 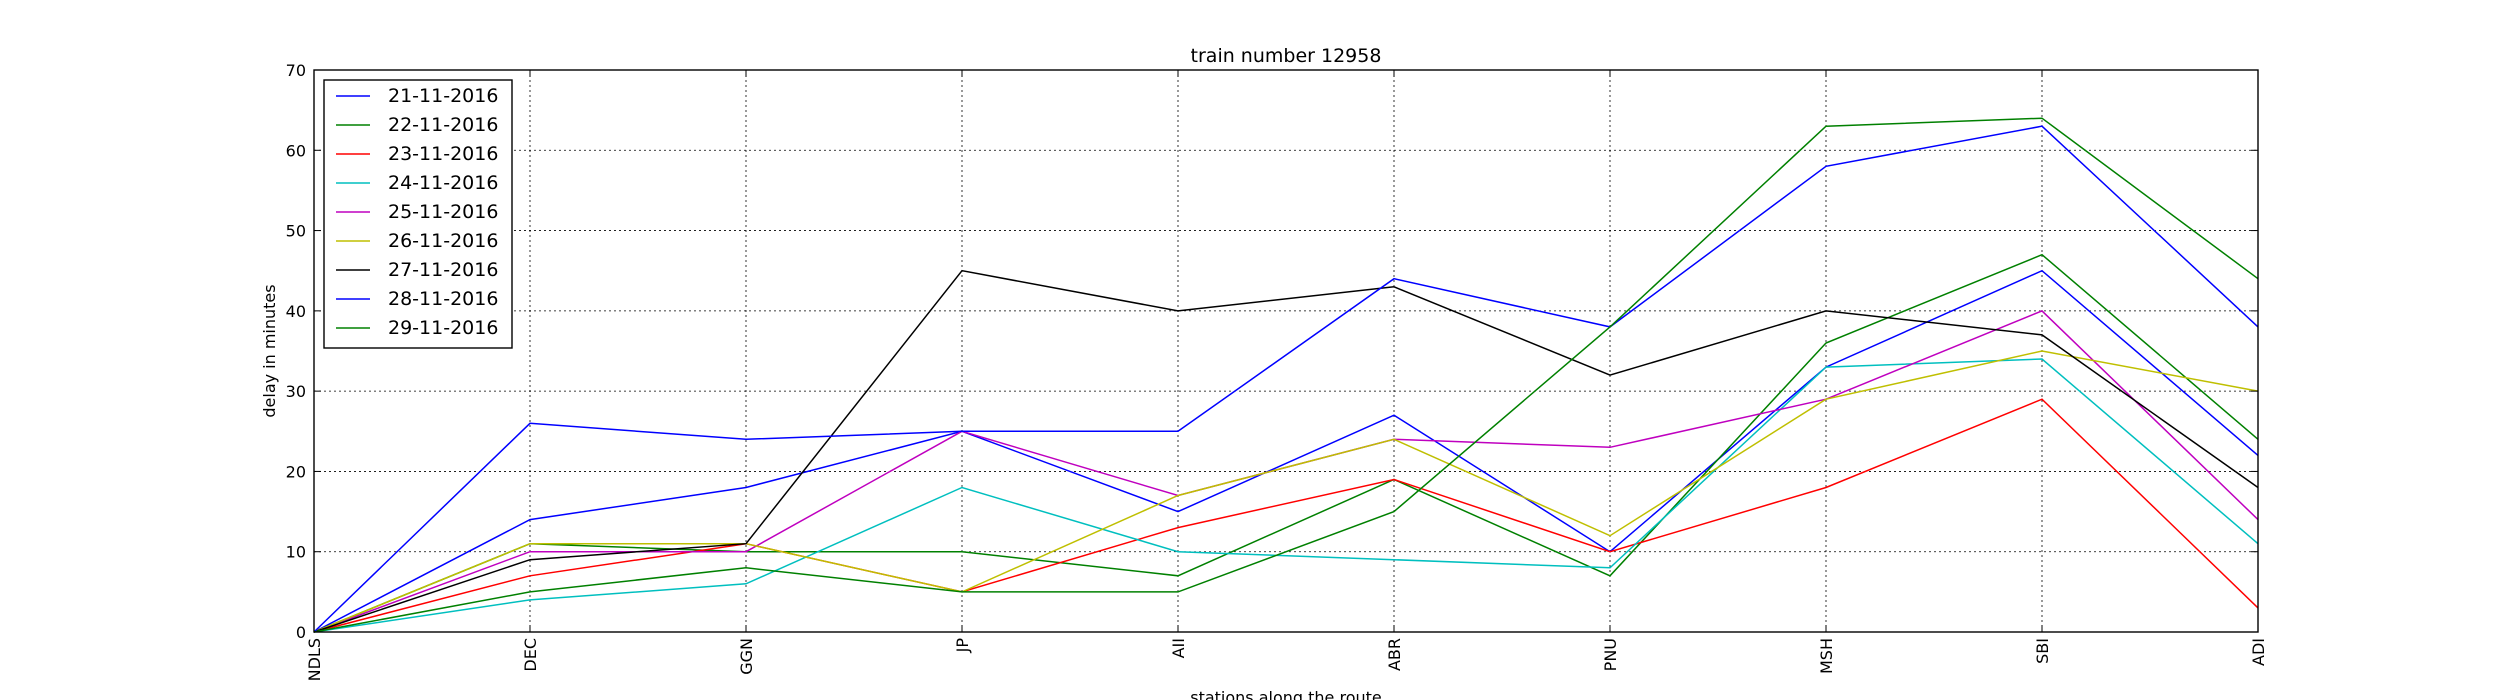 I want to click on y-tick-label: 50, so click(x=296, y=231).